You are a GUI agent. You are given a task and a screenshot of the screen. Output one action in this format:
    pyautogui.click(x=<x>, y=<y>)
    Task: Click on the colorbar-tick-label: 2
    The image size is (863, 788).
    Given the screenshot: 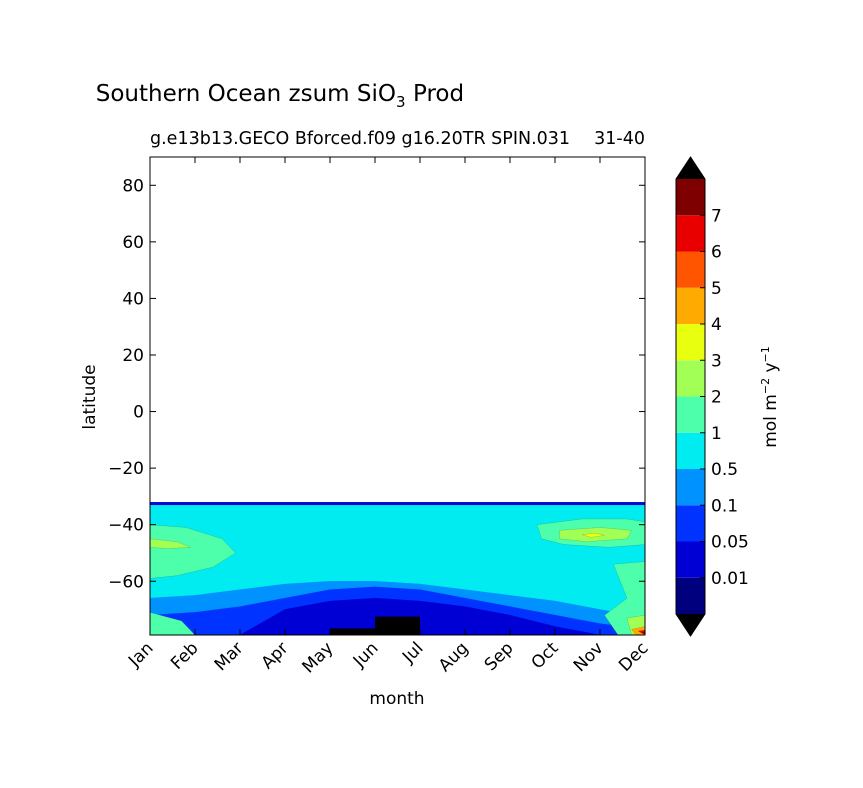 What is the action you would take?
    pyautogui.click(x=716, y=398)
    